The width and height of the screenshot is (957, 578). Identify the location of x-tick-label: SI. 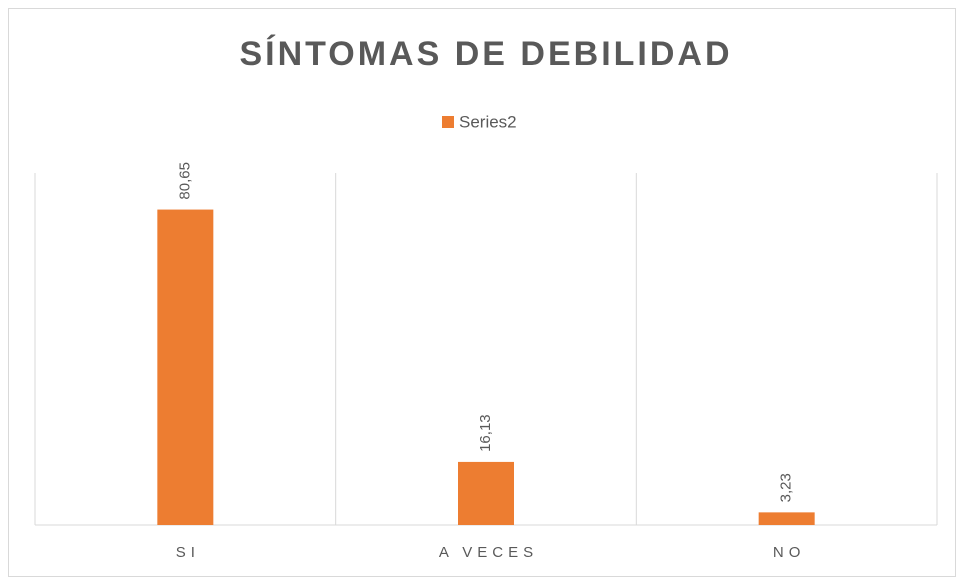
(188, 552).